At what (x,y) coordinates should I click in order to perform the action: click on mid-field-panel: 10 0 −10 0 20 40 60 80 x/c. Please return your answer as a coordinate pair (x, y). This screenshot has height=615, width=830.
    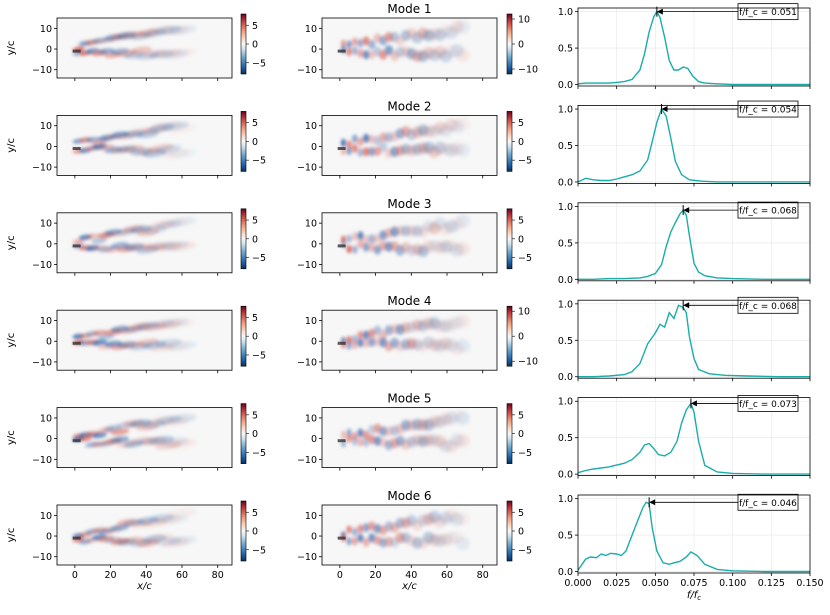
    Looking at the image, I should click on (397, 548).